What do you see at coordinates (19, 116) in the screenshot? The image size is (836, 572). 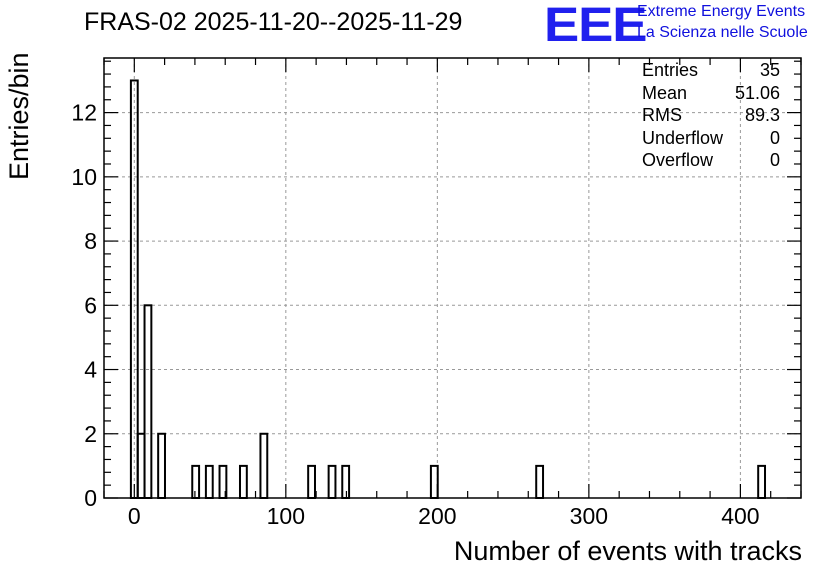 I see `y-axis-label: Entries/bin` at bounding box center [19, 116].